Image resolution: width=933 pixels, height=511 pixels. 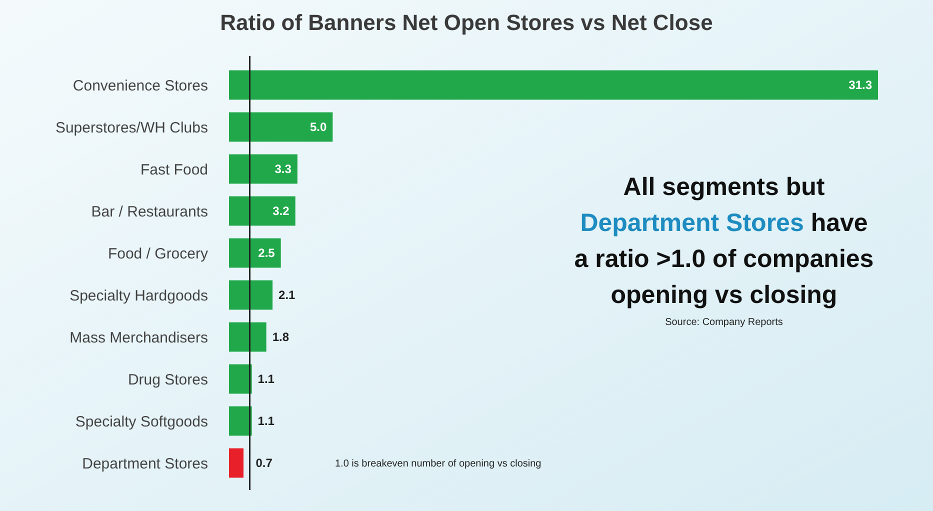 I want to click on y-tick-label: Convenience Stores, so click(x=140, y=85).